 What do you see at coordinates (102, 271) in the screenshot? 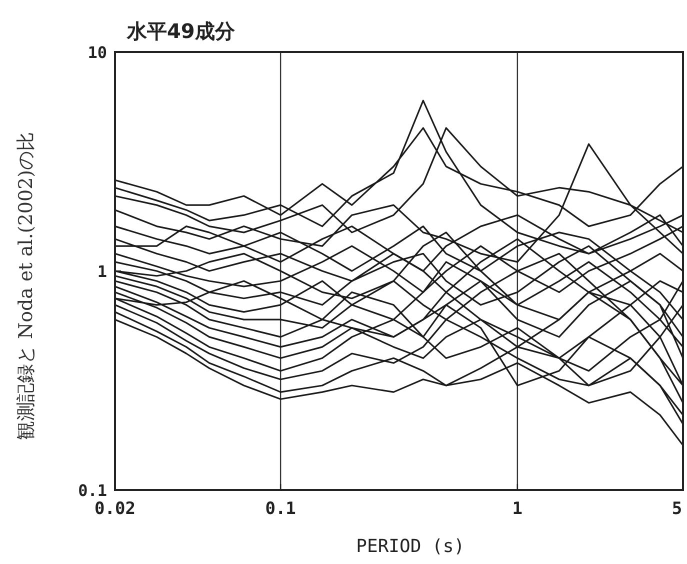
I see `y-tick-label: 1` at bounding box center [102, 271].